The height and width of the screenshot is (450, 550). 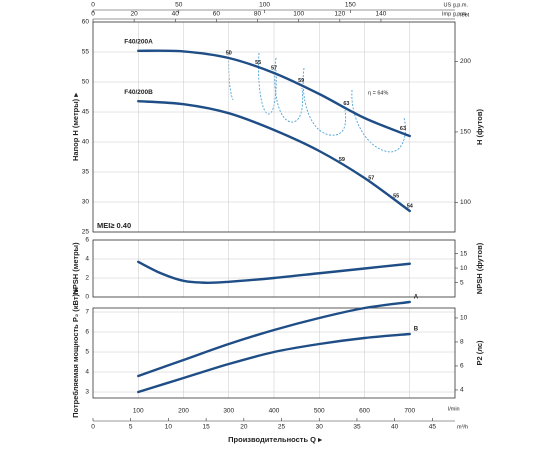 What do you see at coordinates (87, 312) in the screenshot?
I see `y-tick-label: 7` at bounding box center [87, 312].